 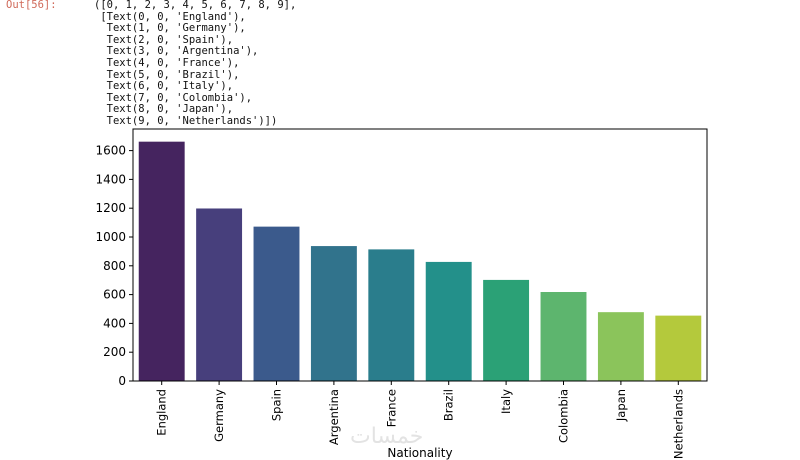 I want to click on bar-netherlands, so click(x=678, y=348).